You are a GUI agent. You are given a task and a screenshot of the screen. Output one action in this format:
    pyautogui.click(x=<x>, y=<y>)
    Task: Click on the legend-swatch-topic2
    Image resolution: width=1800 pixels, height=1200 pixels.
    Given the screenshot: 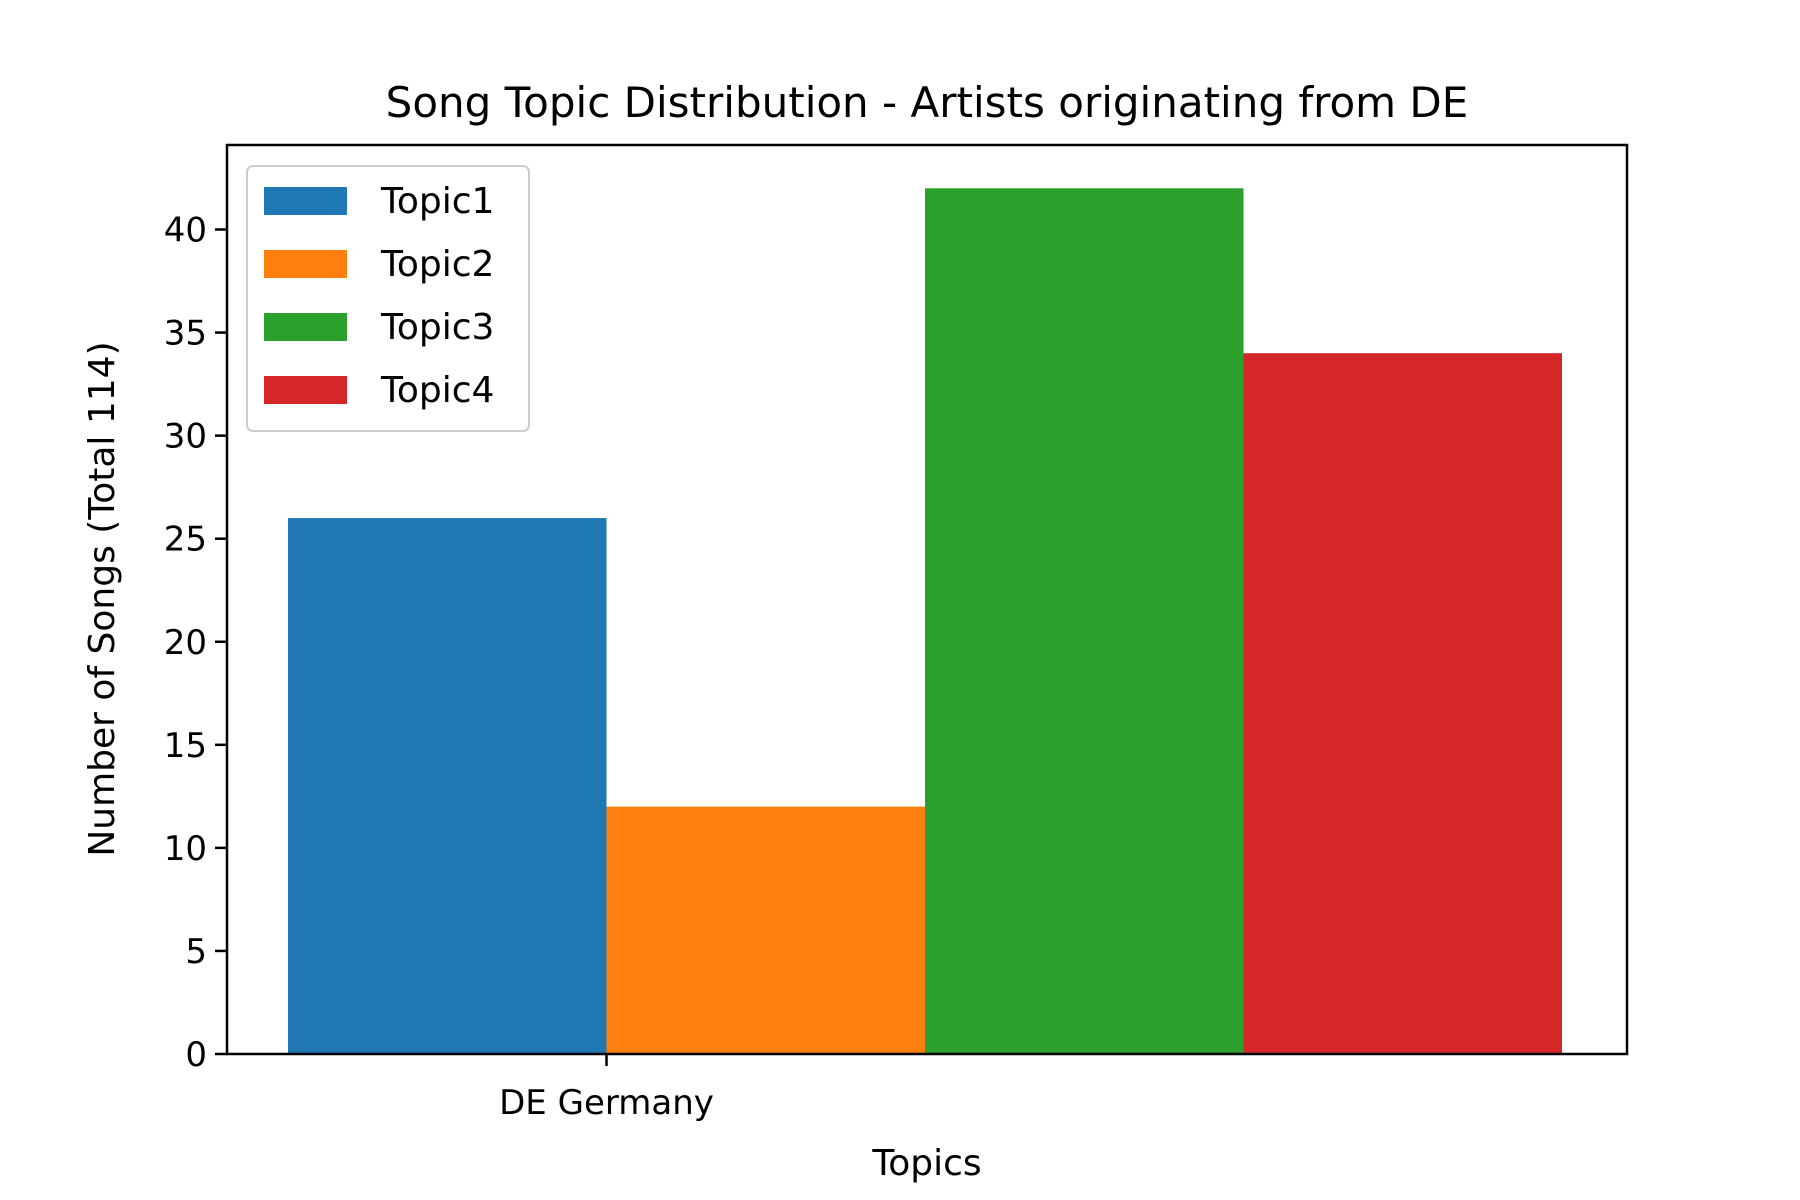 What is the action you would take?
    pyautogui.click(x=305, y=264)
    